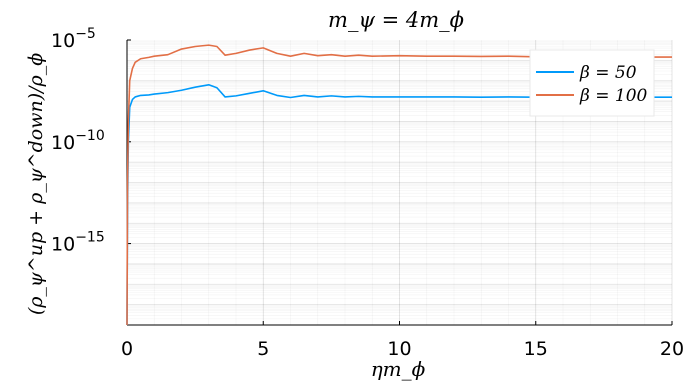 This screenshot has height=385, width=688. I want to click on x-tick-label: 10, so click(399, 349).